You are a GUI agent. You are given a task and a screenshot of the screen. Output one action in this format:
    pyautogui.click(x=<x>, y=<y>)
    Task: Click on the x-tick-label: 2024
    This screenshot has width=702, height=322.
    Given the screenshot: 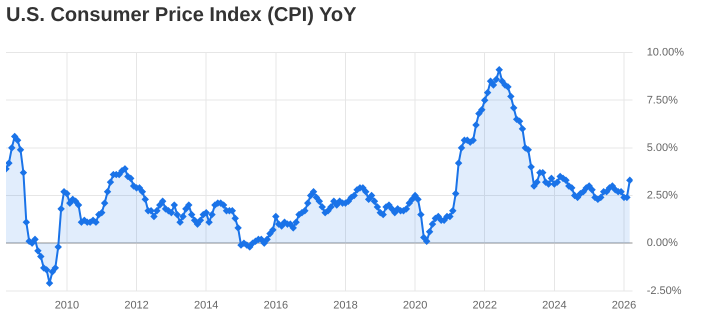 What is the action you would take?
    pyautogui.click(x=554, y=305)
    